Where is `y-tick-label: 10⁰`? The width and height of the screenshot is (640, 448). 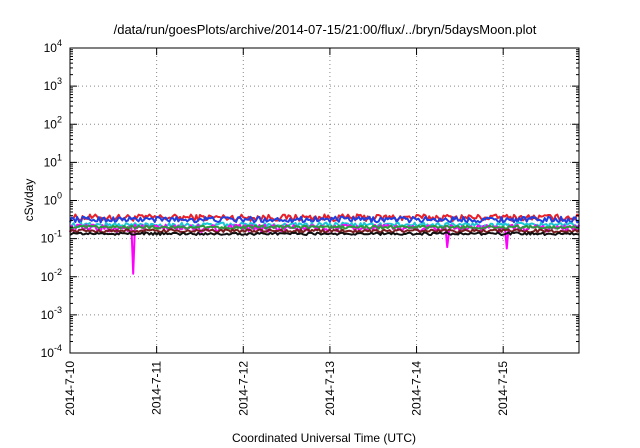 y-tick-label: 10⁰ is located at coordinates (53, 199).